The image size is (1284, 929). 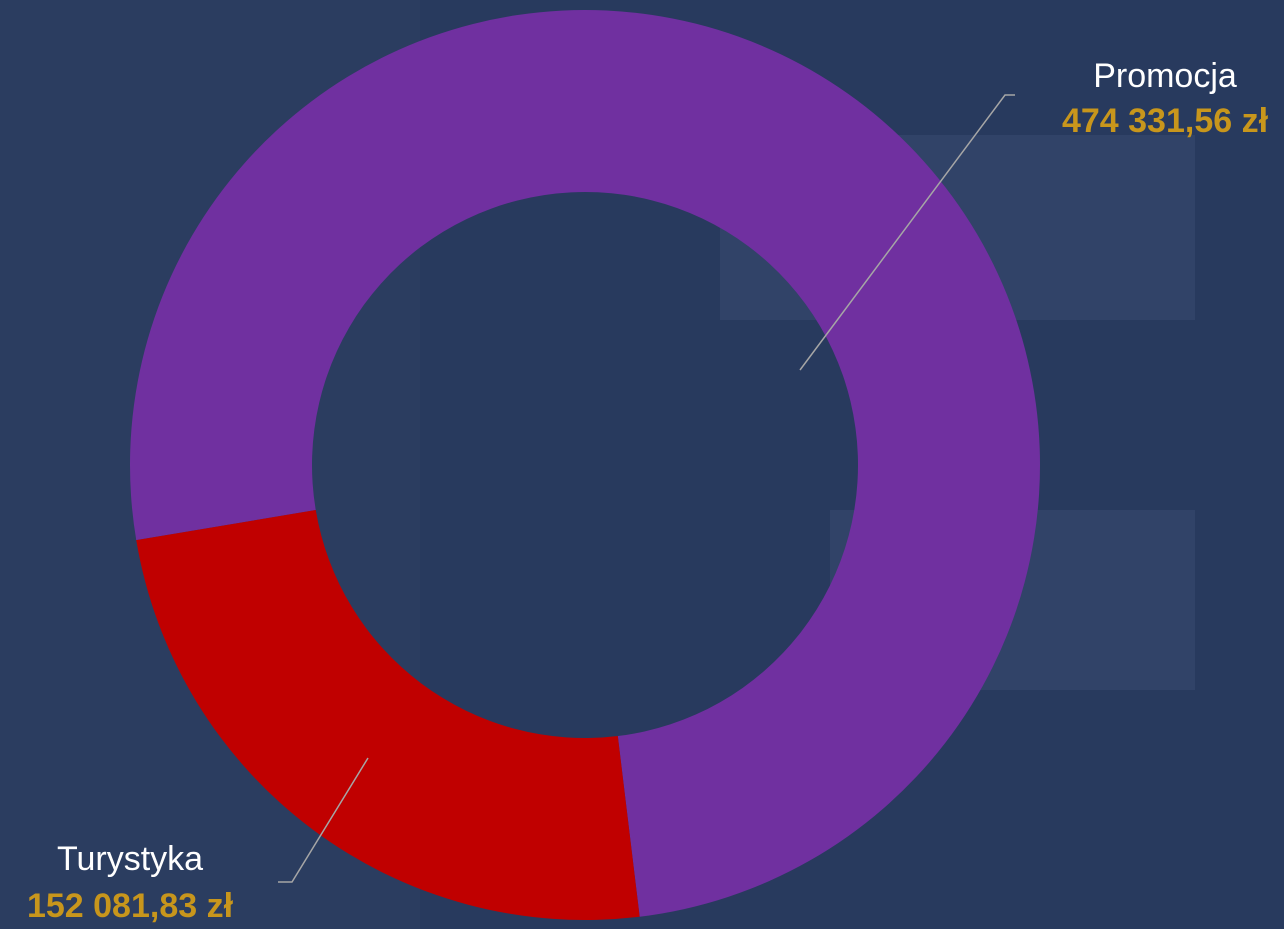 I want to click on value-label: 152 081,83 zł, so click(x=130, y=906).